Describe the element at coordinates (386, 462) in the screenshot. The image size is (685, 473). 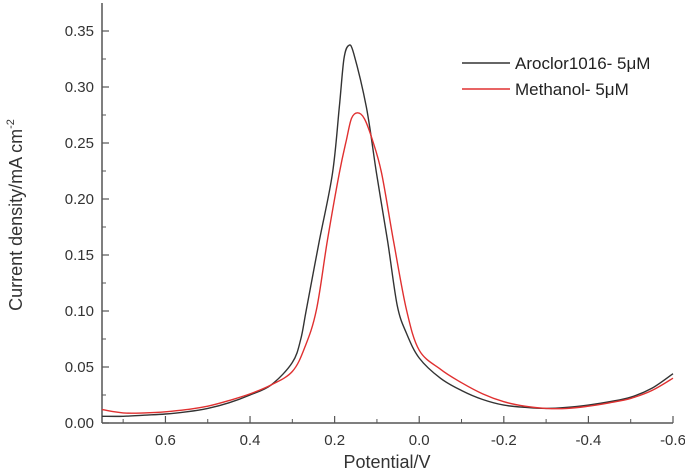
I see `x-axis-title: Potential/V` at that location.